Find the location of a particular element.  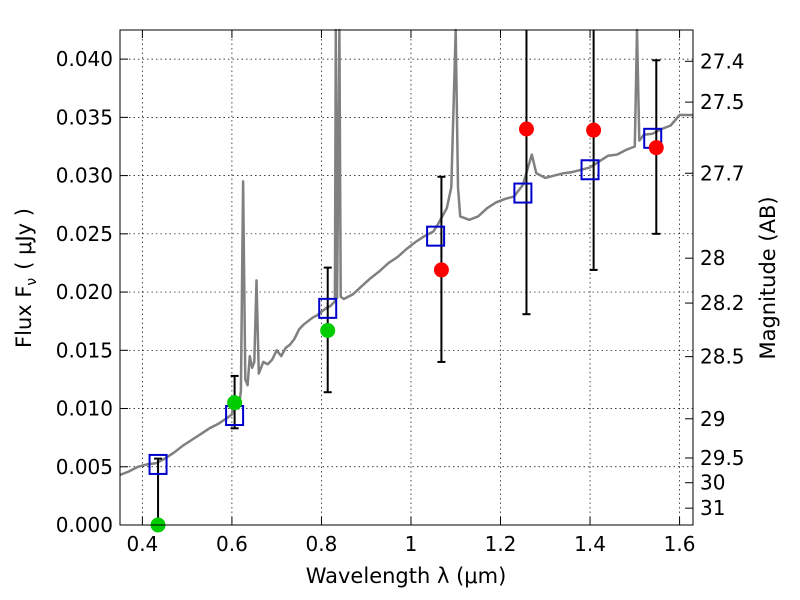

y-tick-label: 0.025 is located at coordinates (84, 234).